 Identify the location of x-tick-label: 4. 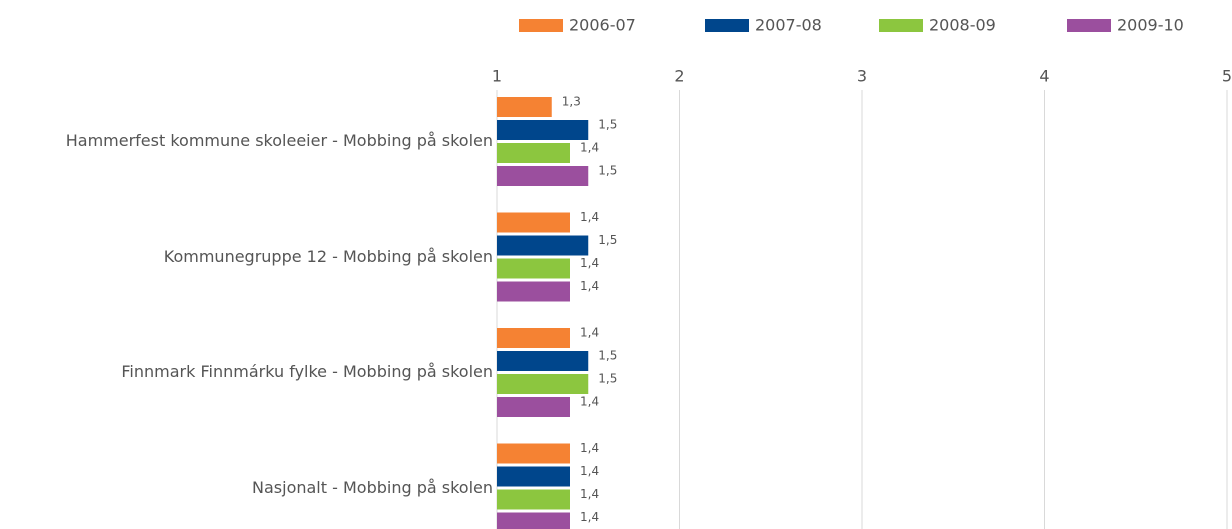
(1044, 76).